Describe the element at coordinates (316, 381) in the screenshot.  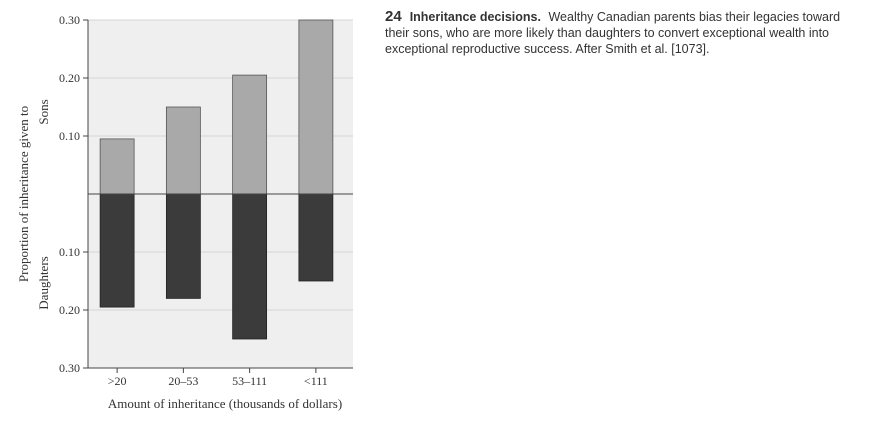
I see `x-tick-label: <111` at that location.